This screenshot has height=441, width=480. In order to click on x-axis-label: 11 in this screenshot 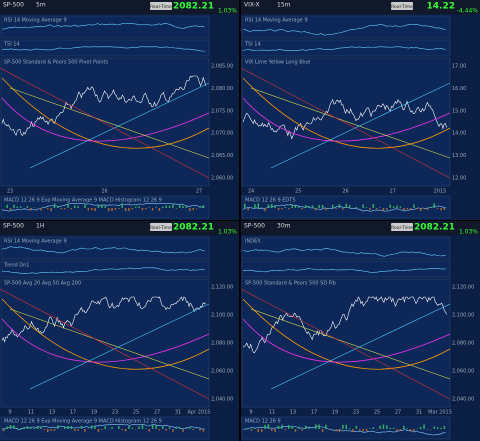, I will do `click(272, 413)`.